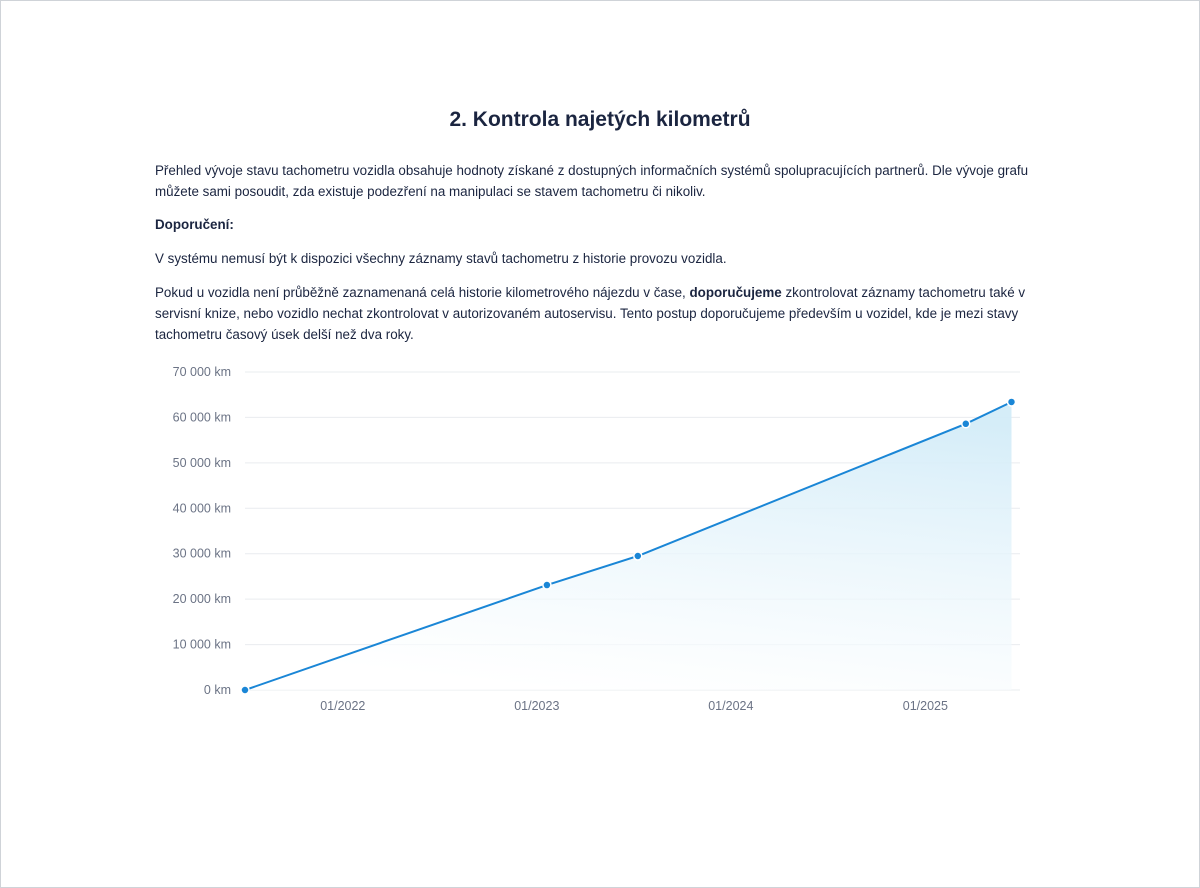  What do you see at coordinates (202, 417) in the screenshot?
I see `y-tick-label: 60 000 km` at bounding box center [202, 417].